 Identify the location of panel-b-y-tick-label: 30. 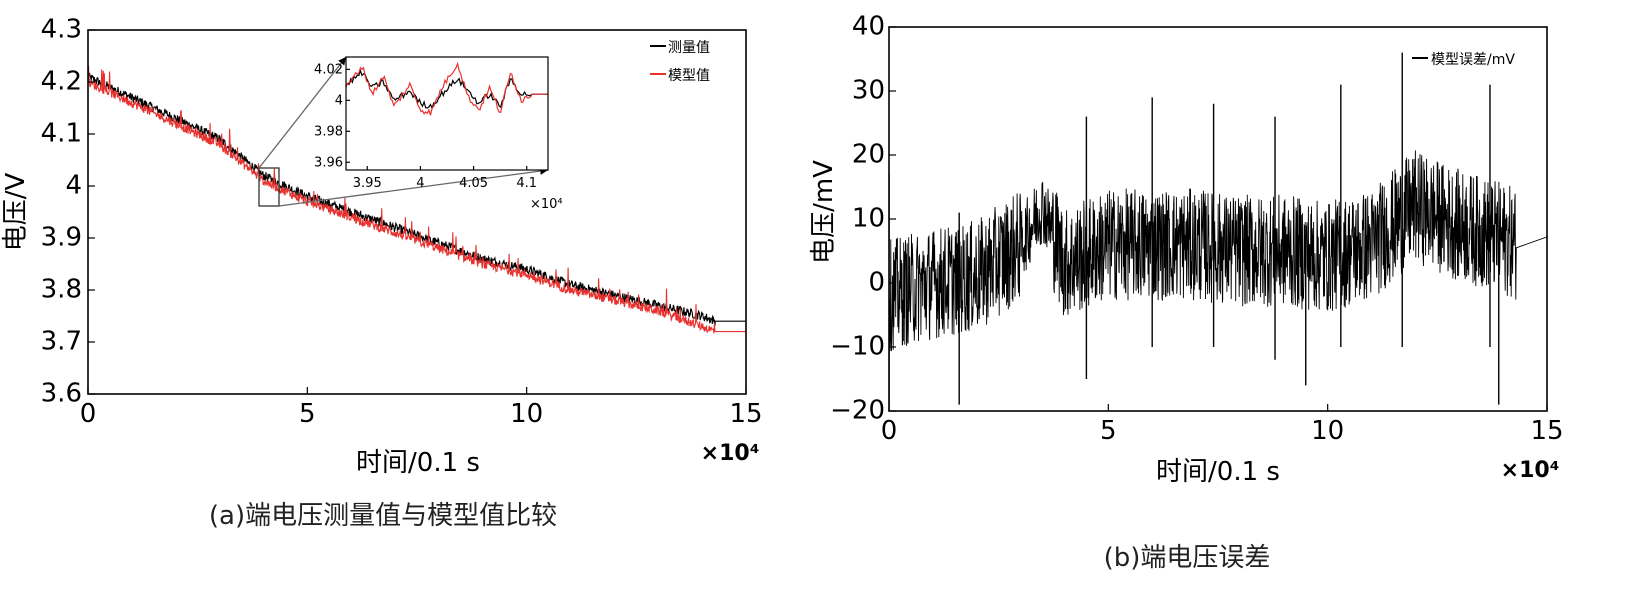
(868, 91).